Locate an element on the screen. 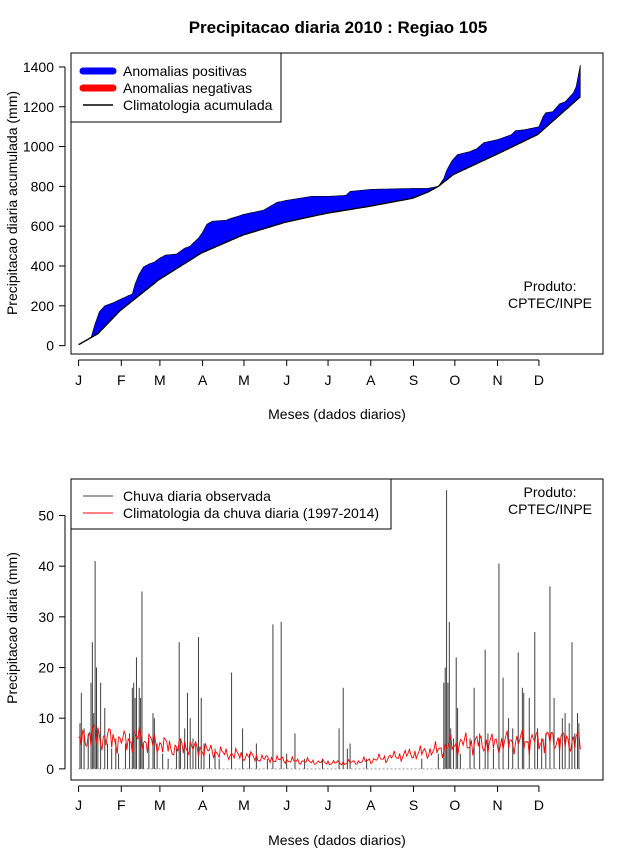 This screenshot has width=640, height=850. bottom-legend-box is located at coordinates (231, 504).